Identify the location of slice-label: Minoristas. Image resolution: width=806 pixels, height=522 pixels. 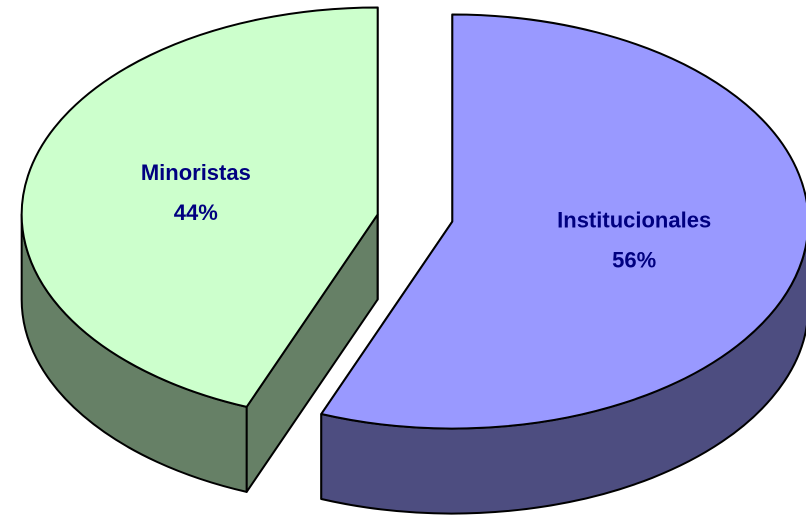
(196, 172).